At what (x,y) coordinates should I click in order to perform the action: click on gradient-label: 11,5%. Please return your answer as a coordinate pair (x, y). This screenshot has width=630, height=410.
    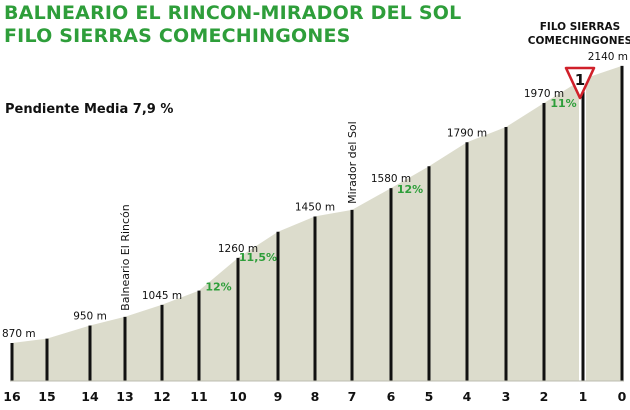
    Looking at the image, I should click on (258, 257).